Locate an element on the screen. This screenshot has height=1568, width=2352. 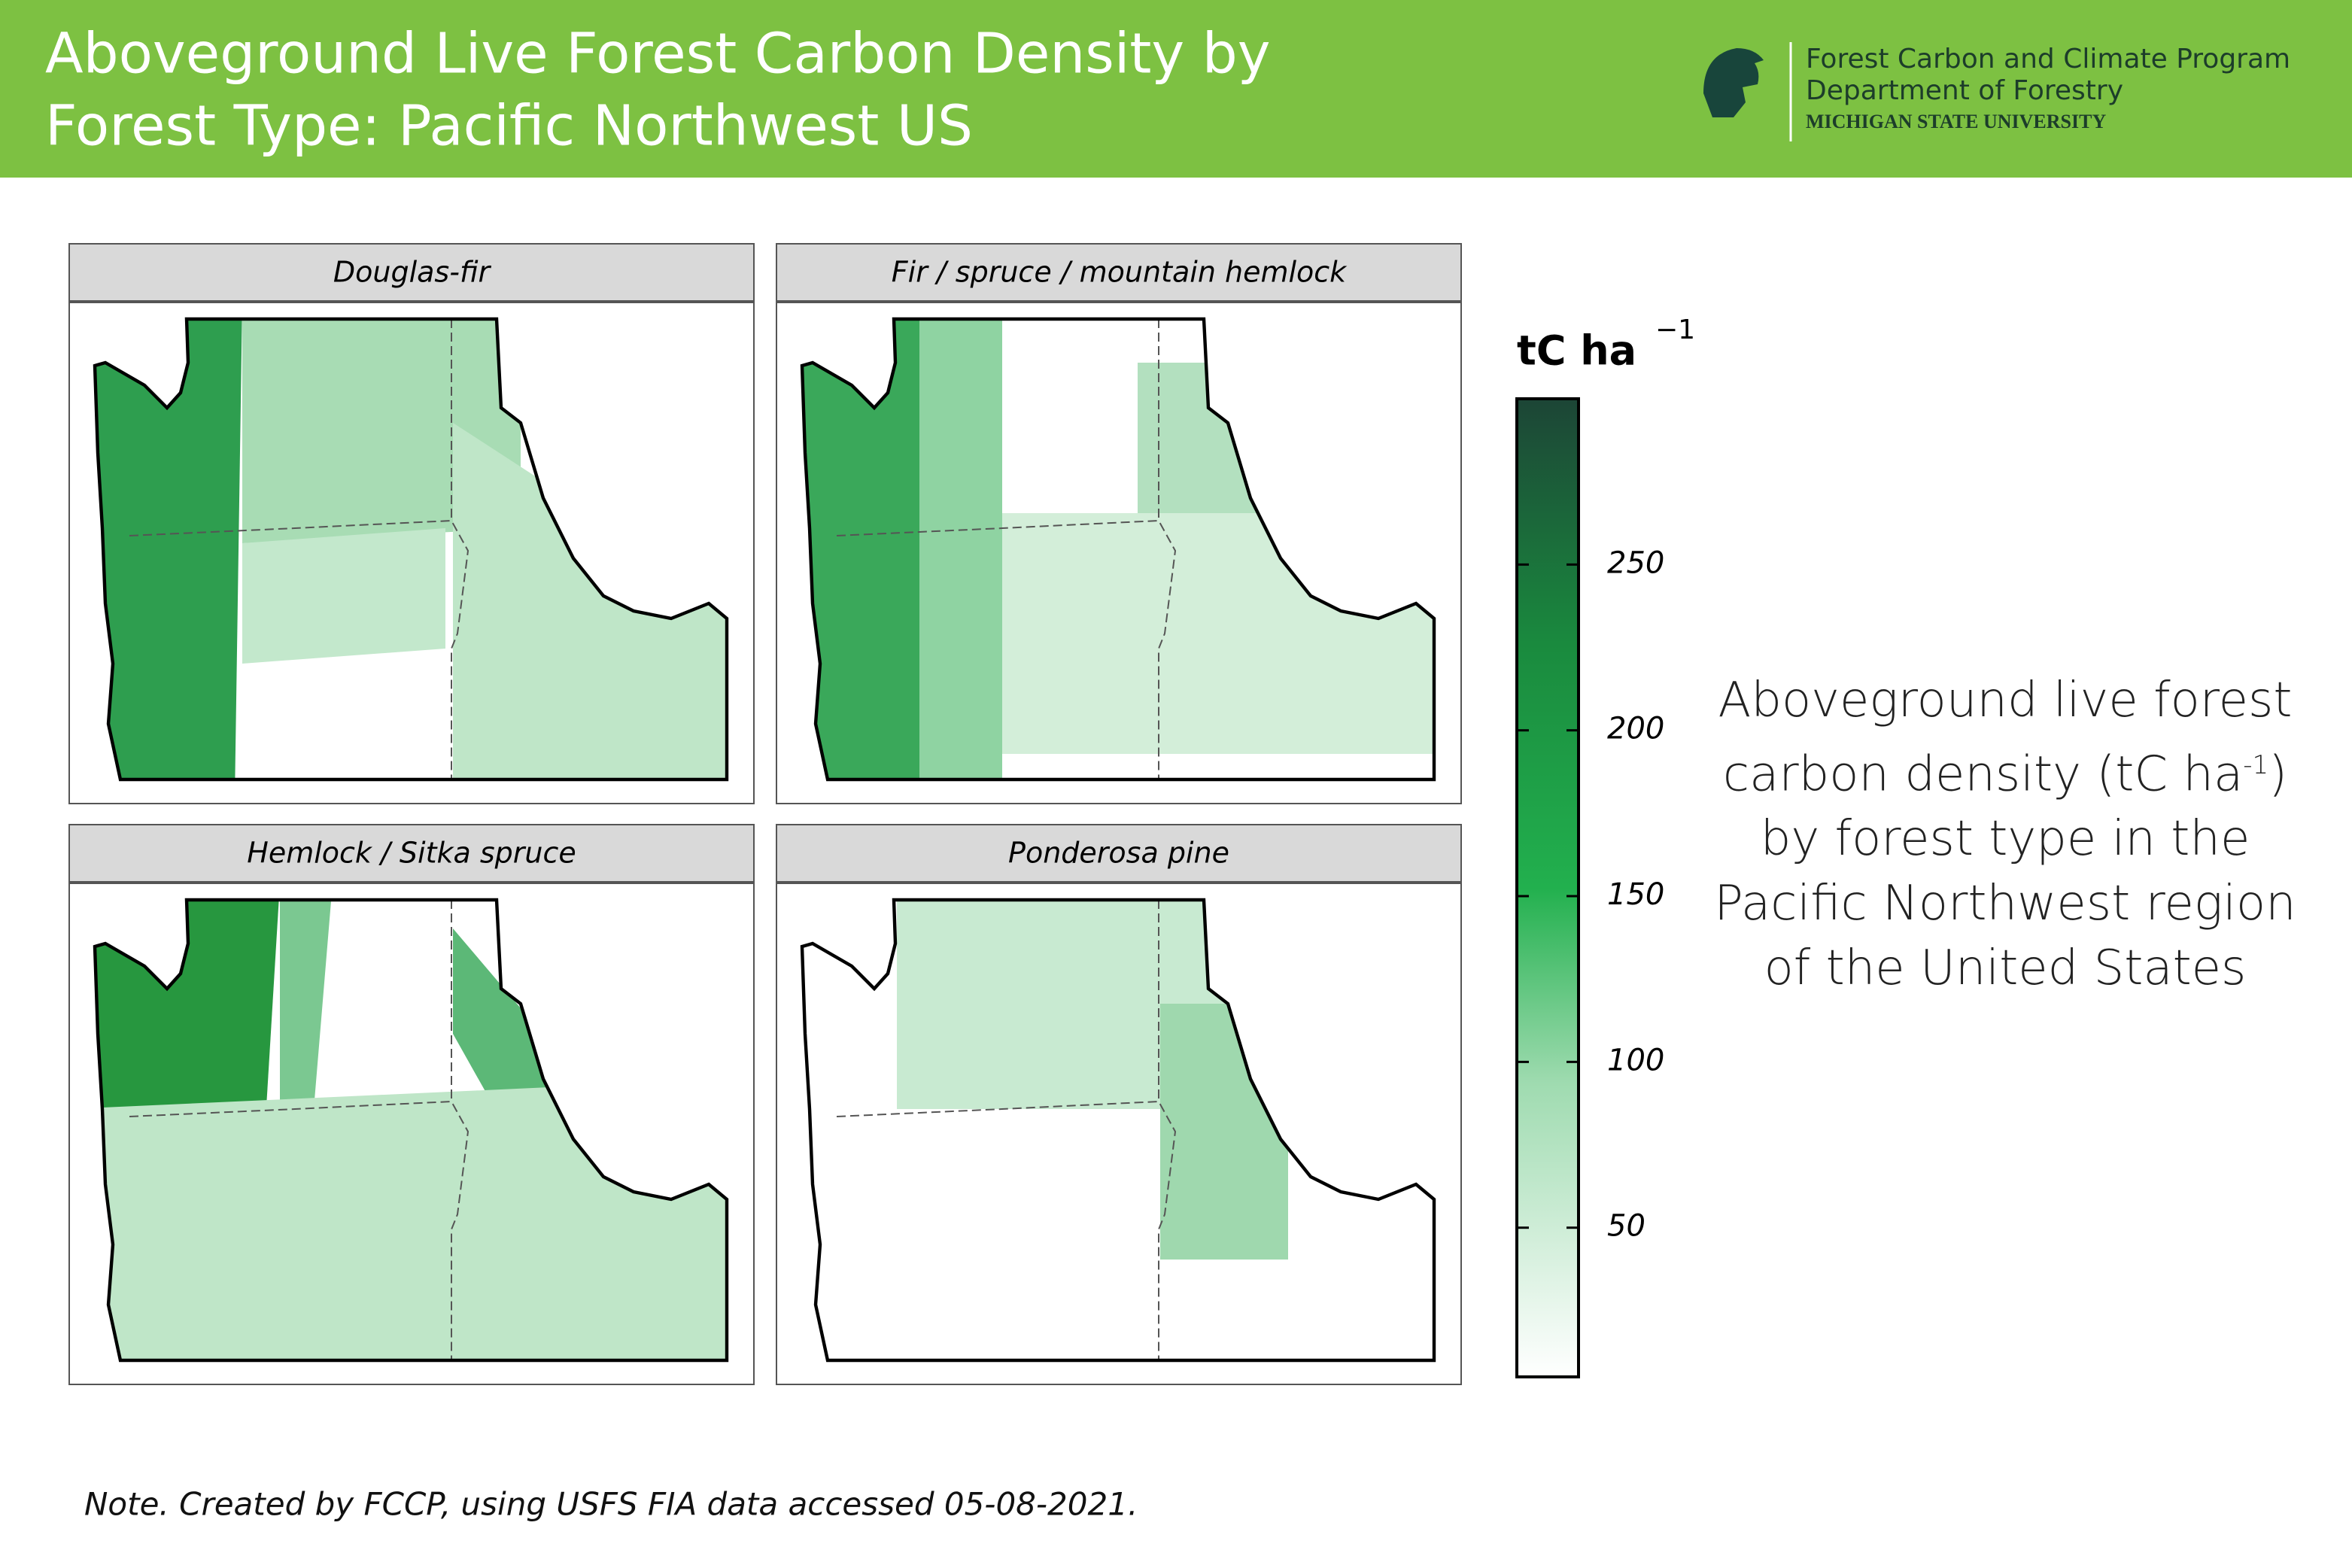
map-panel: Ponderosa pine is located at coordinates (1119, 1104).